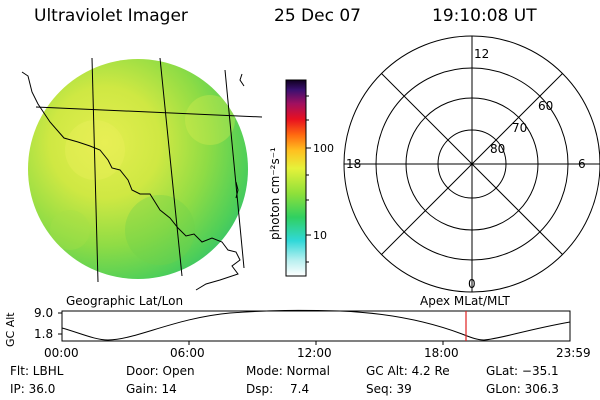 Image resolution: width=600 pixels, height=400 pixels. I want to click on mlt-label-18: 18, so click(353, 164).